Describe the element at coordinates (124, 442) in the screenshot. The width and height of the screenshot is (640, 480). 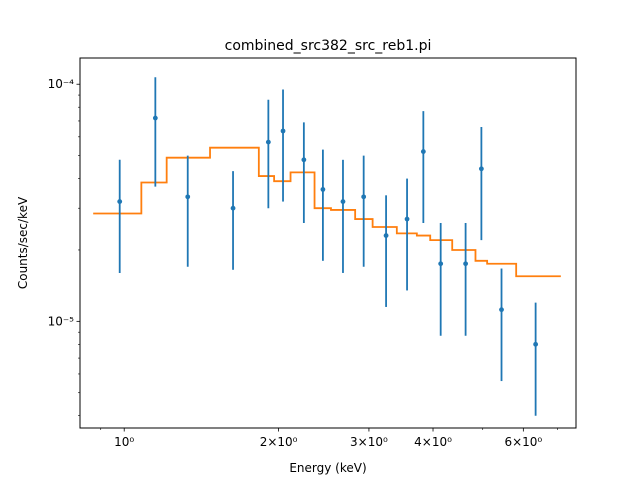
I see `x-tick-label: 10⁰` at that location.